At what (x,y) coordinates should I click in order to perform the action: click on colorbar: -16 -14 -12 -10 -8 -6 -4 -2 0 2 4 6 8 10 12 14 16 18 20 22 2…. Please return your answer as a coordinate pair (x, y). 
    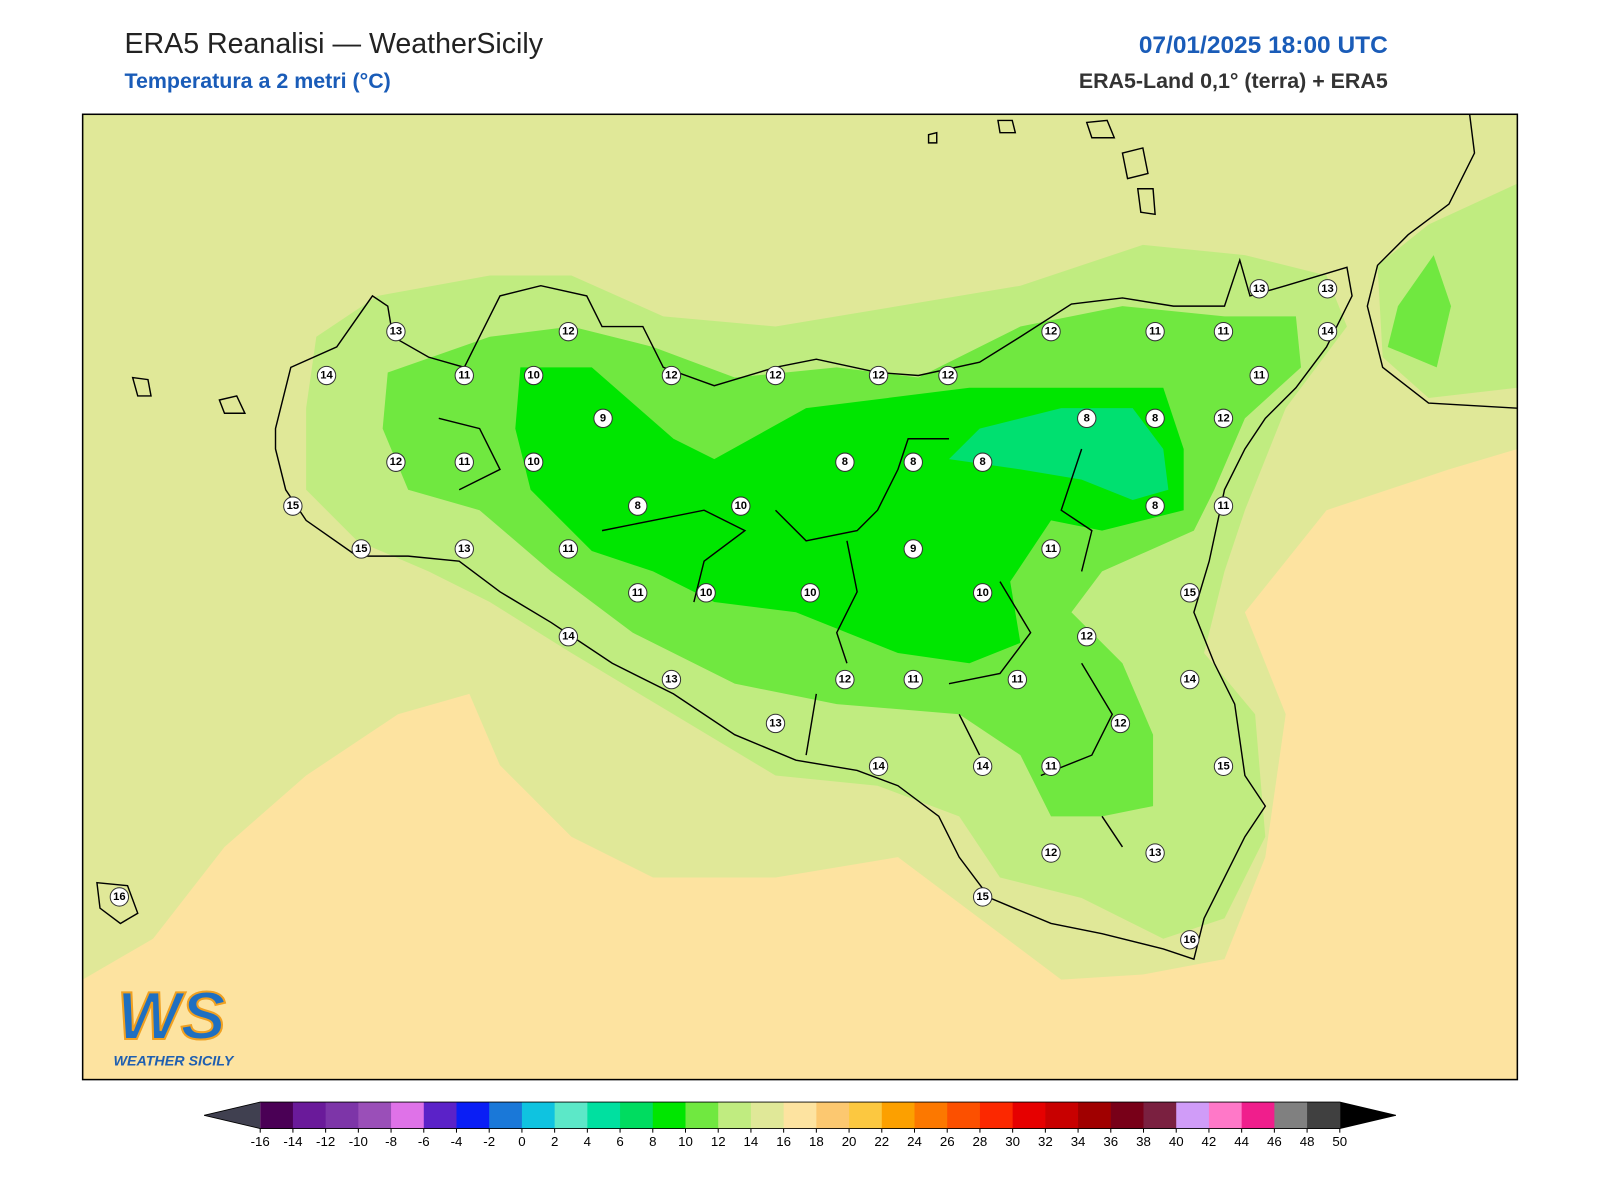
    Looking at the image, I should click on (800, 1125).